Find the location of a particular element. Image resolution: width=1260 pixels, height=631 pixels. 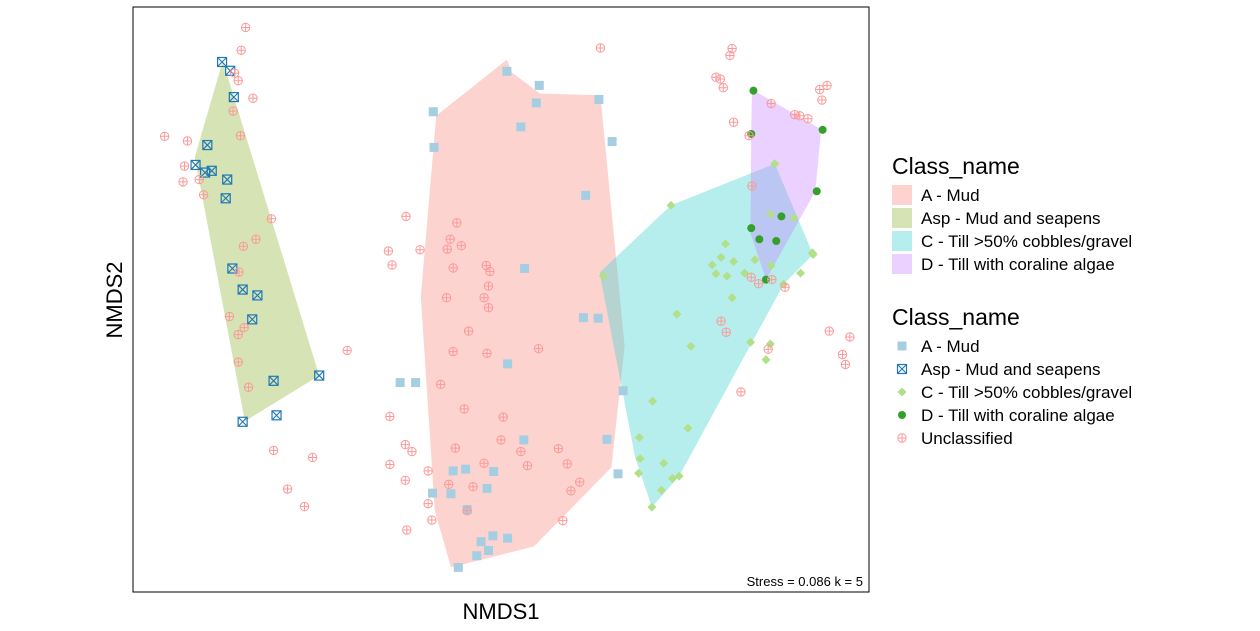

hull-d-till-with-coraline-algae is located at coordinates (786, 184).